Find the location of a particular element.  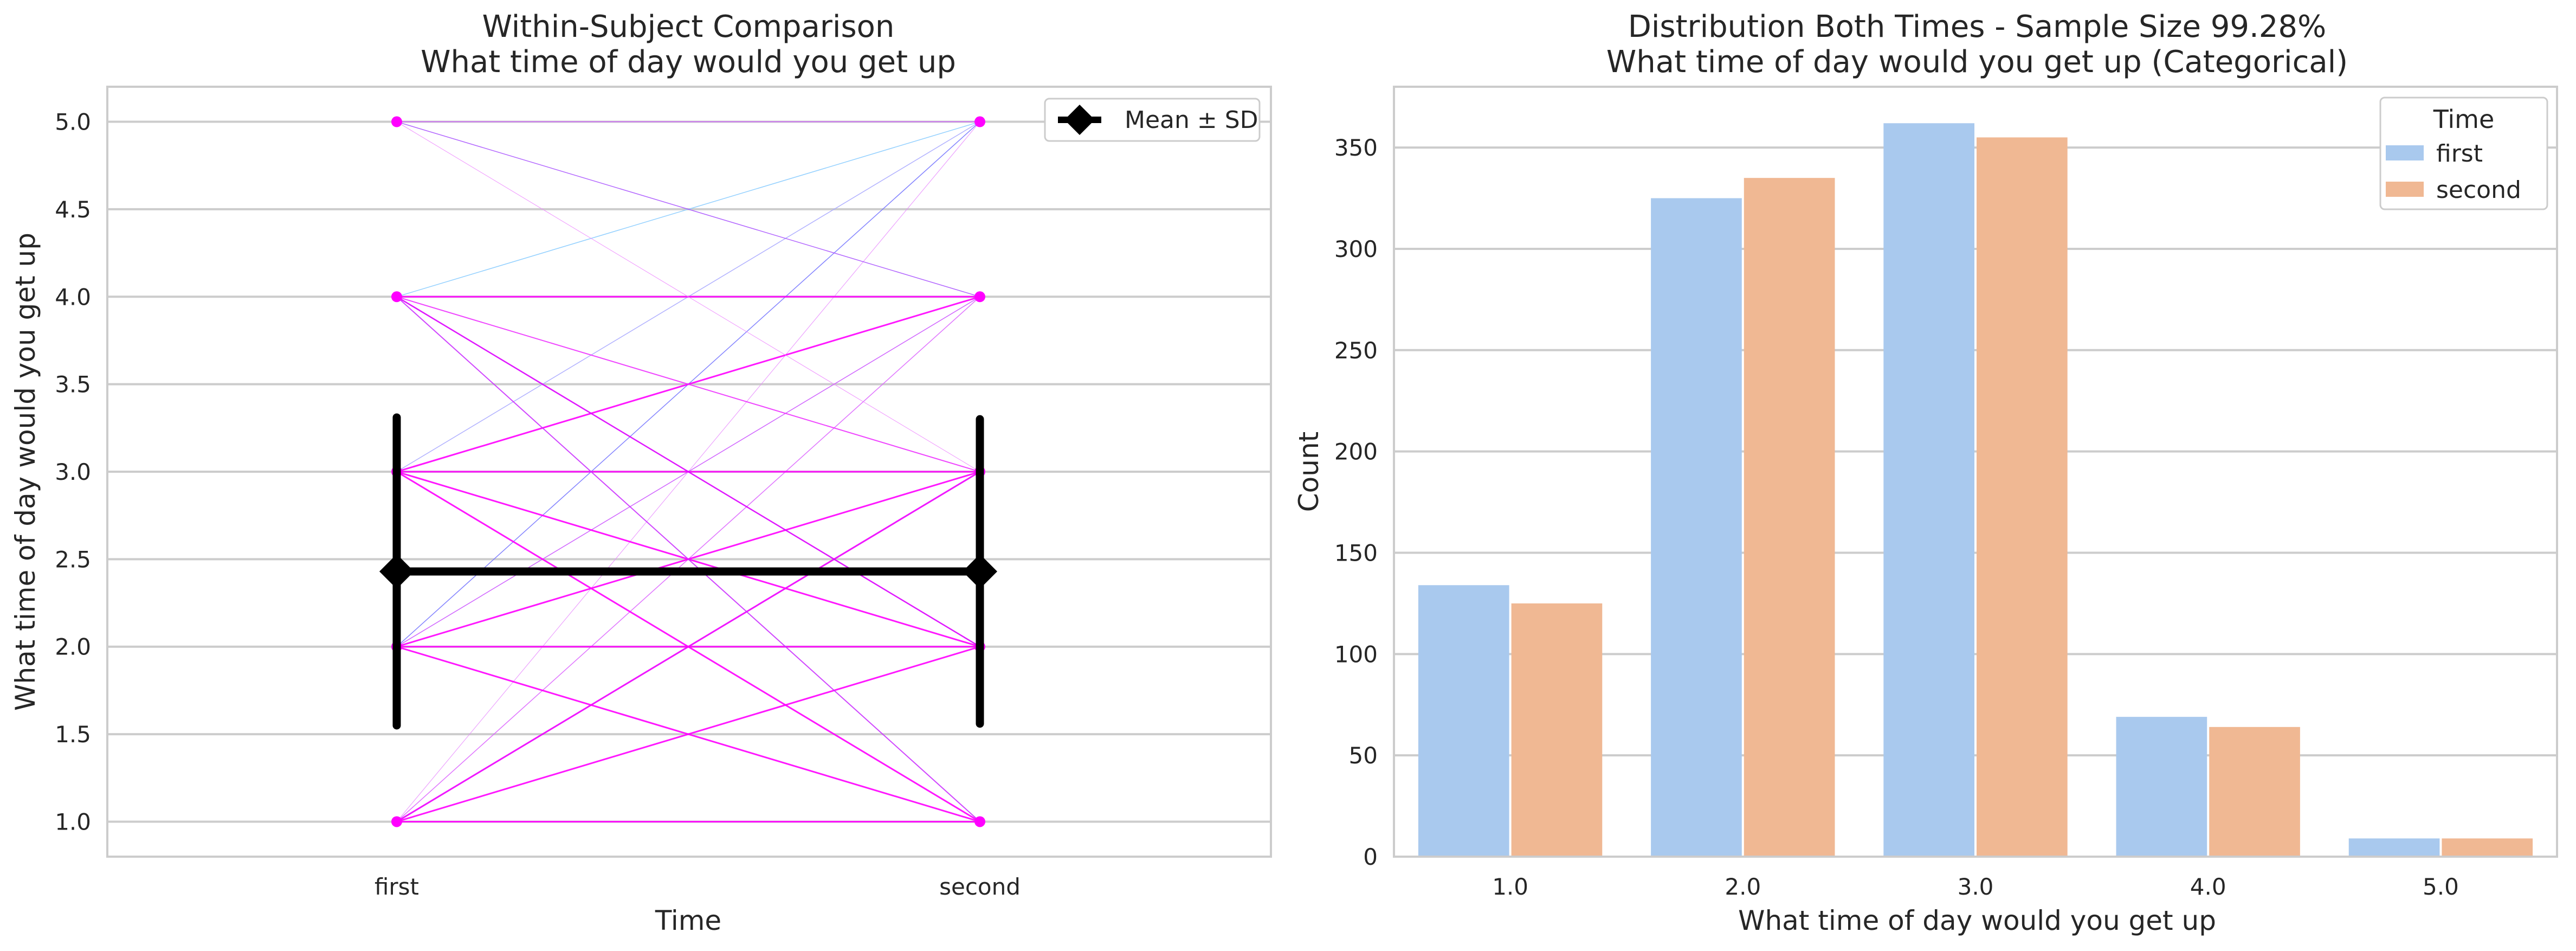

left-chart-subtitle: What time of day would you get up is located at coordinates (688, 62).